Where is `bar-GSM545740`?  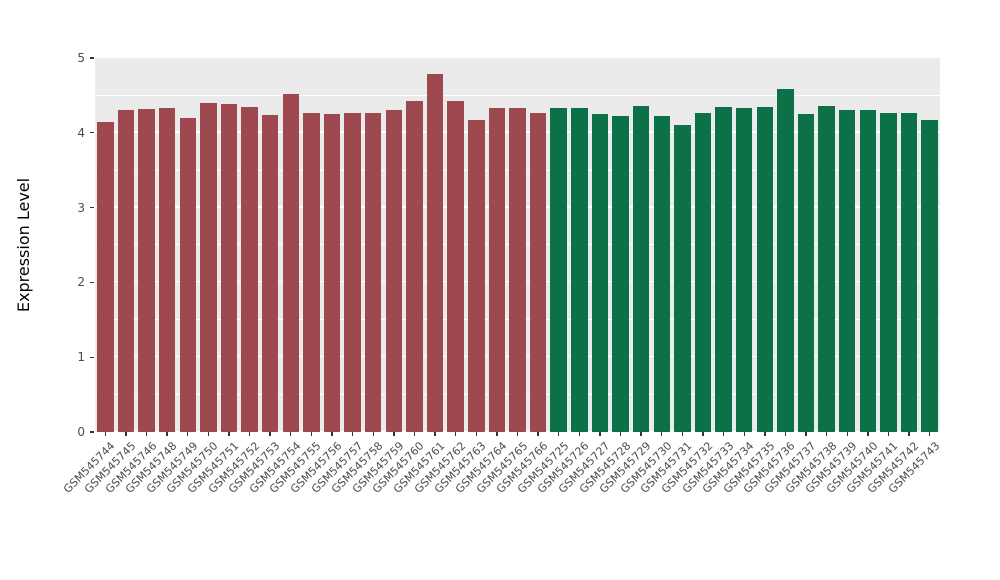
bar-GSM545740 is located at coordinates (868, 270).